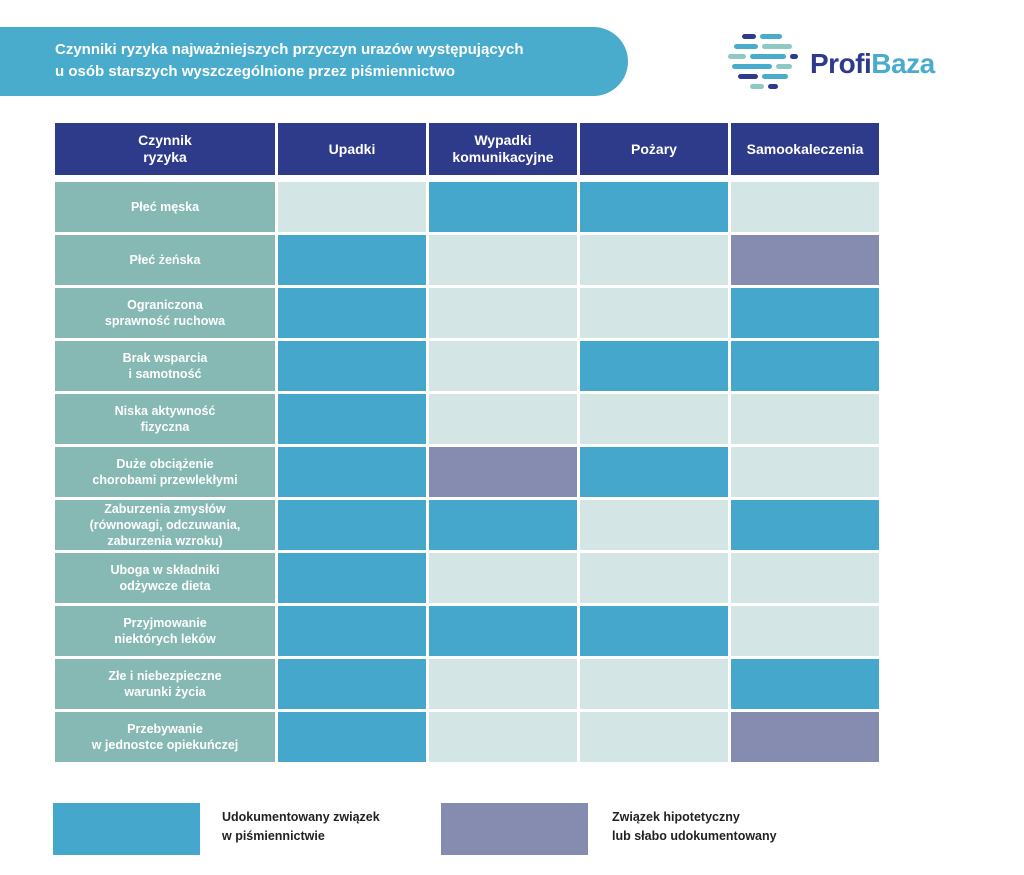  Describe the element at coordinates (165, 427) in the screenshot. I see `text-line: fizyczna` at that location.